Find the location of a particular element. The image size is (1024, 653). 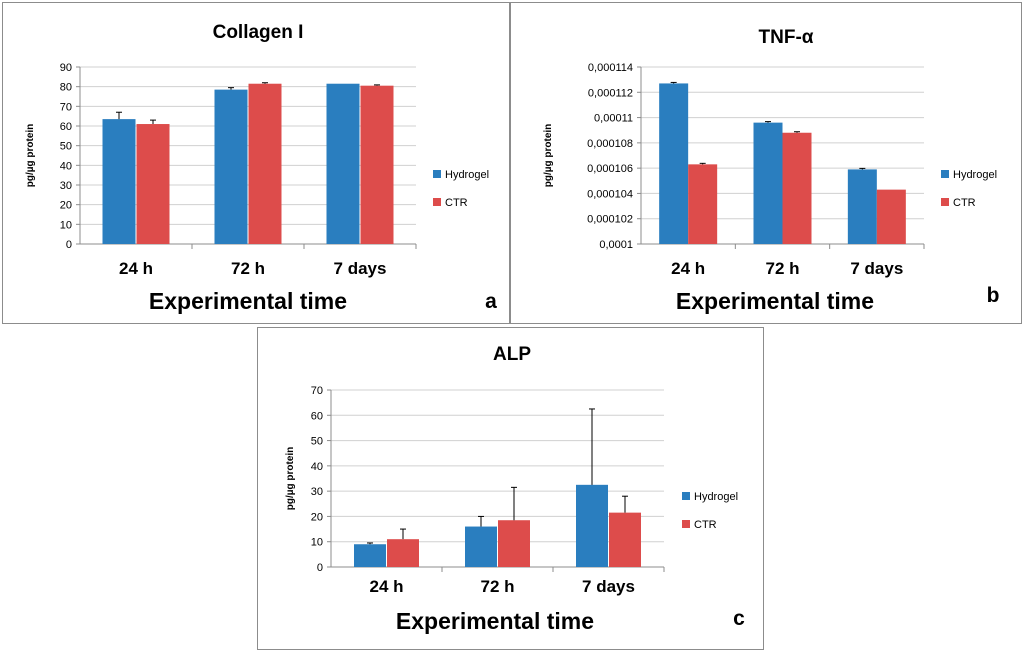

chart-b-legend-swatch-ctr is located at coordinates (945, 202).